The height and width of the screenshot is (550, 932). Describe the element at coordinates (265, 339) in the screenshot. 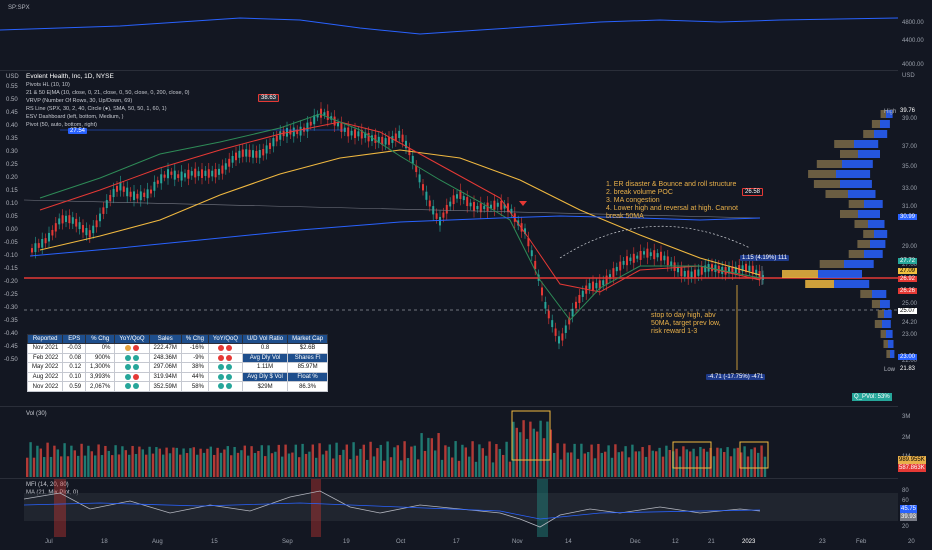

I see `table-header-cell: U/D Vol Ratio` at that location.